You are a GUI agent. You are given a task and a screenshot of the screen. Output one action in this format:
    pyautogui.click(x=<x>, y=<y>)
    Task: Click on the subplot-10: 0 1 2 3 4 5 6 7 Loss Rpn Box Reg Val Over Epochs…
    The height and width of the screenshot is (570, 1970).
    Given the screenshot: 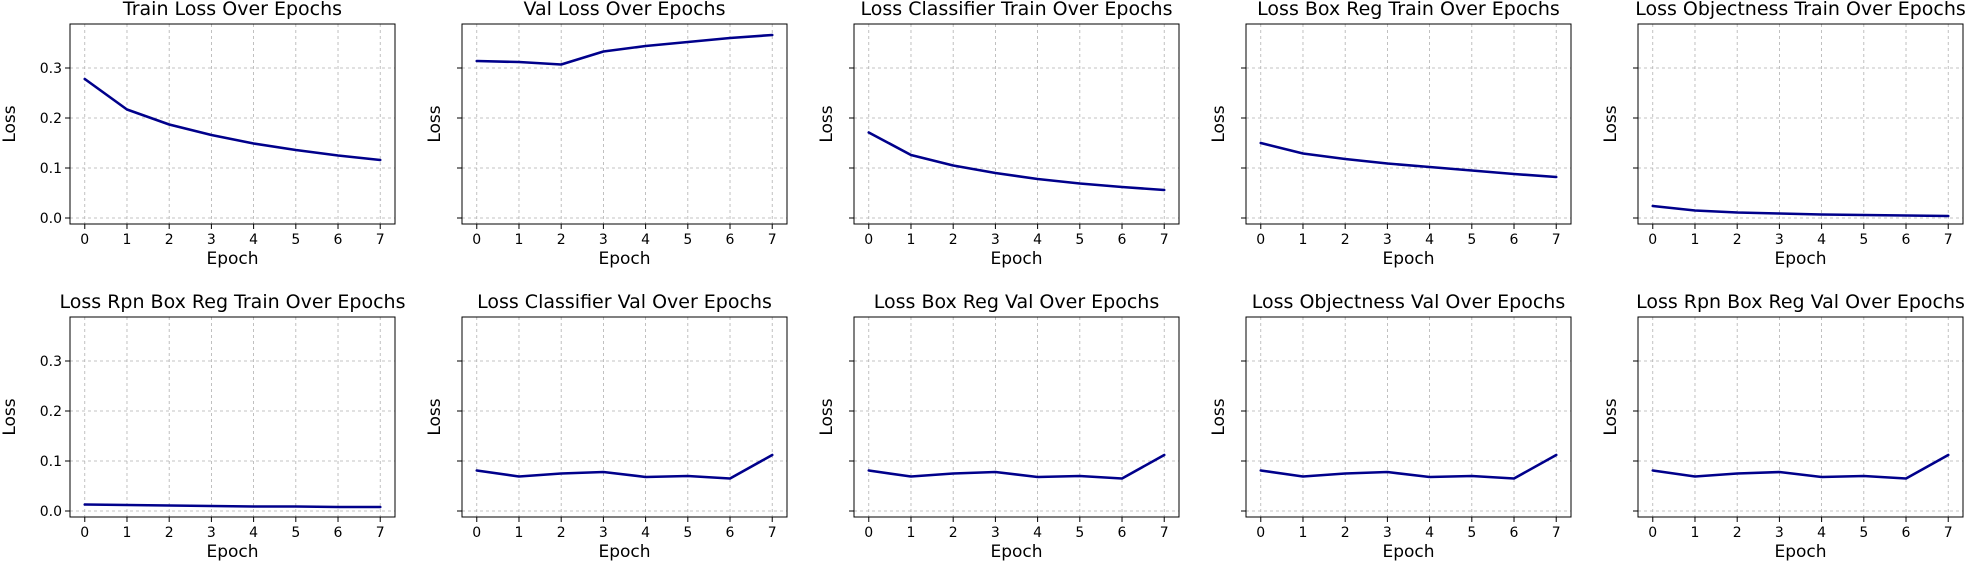 What is the action you would take?
    pyautogui.click(x=1783, y=426)
    